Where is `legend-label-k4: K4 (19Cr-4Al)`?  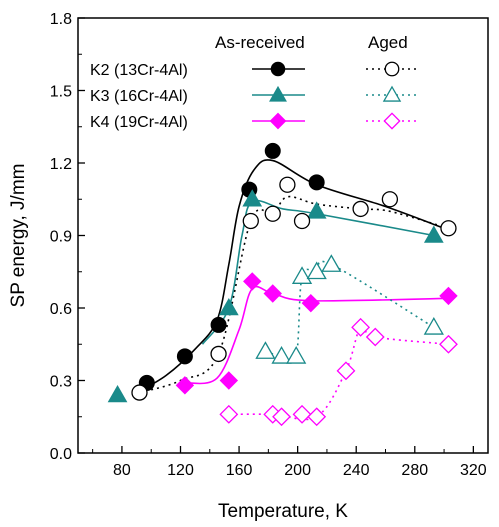 legend-label-k4: K4 (19Cr-4Al) is located at coordinates (139, 122).